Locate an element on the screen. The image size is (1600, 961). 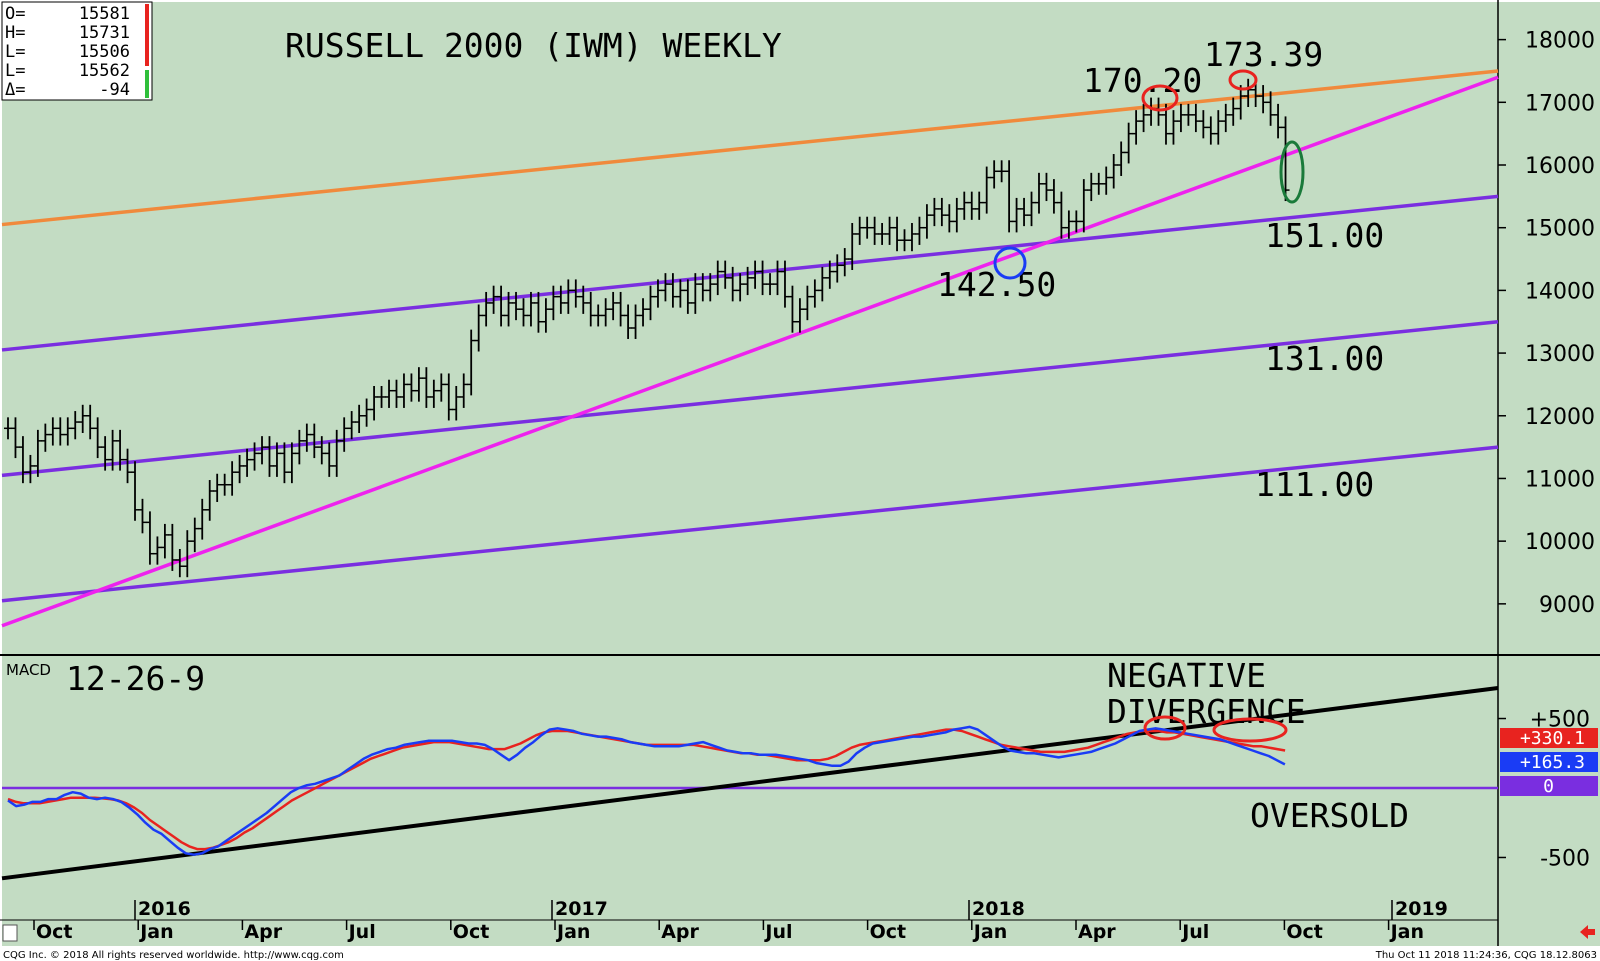
month-label: Jul is located at coordinates (777, 932).